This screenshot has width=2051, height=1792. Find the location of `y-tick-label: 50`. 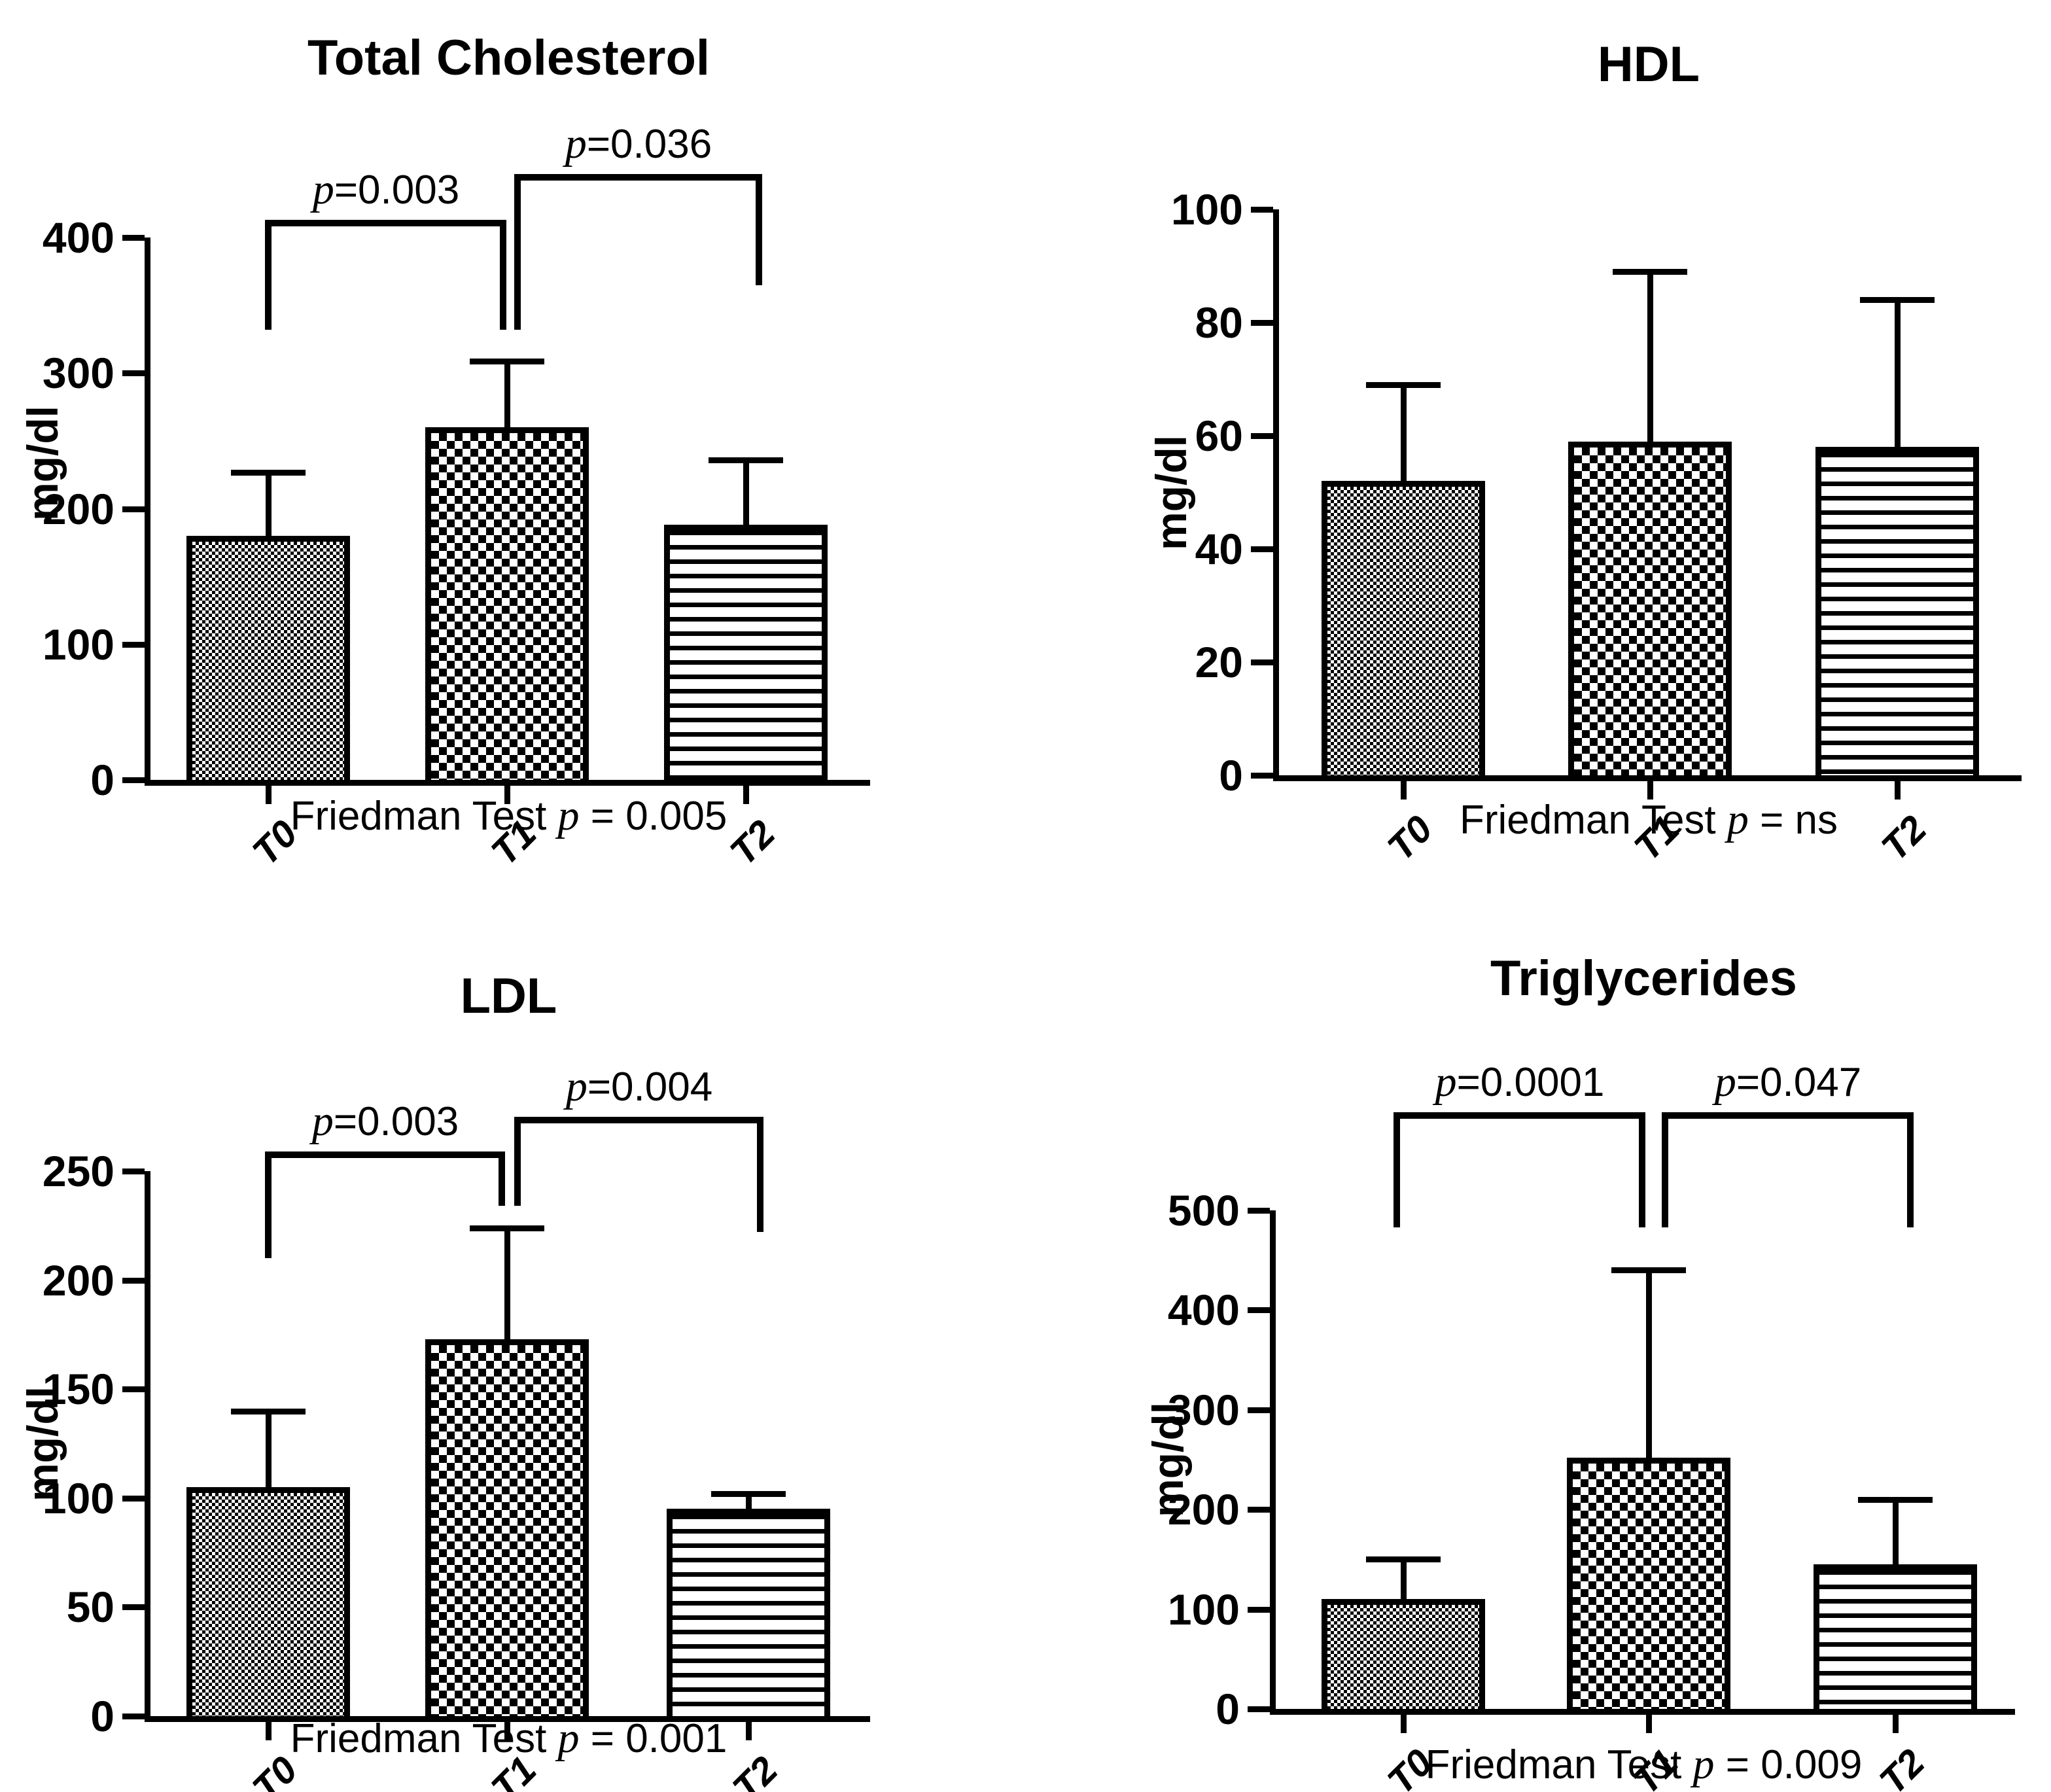

y-tick-label: 50 is located at coordinates (90, 1607).